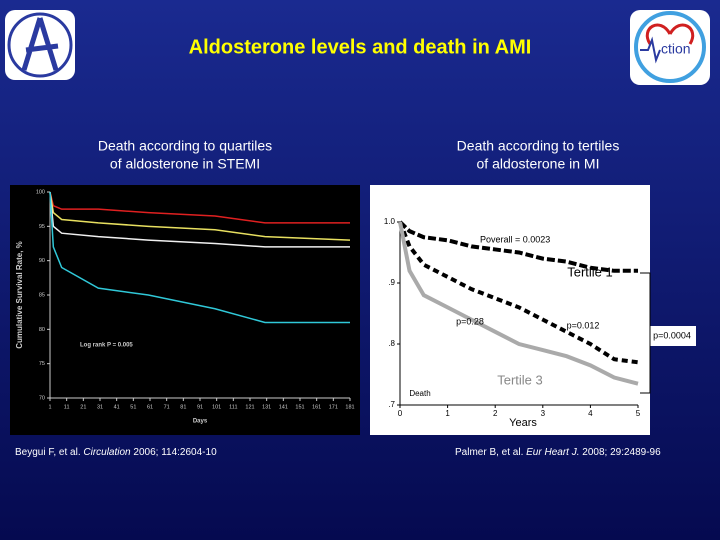 The width and height of the screenshot is (720, 540). I want to click on annotation: Tertile 3, so click(520, 379).